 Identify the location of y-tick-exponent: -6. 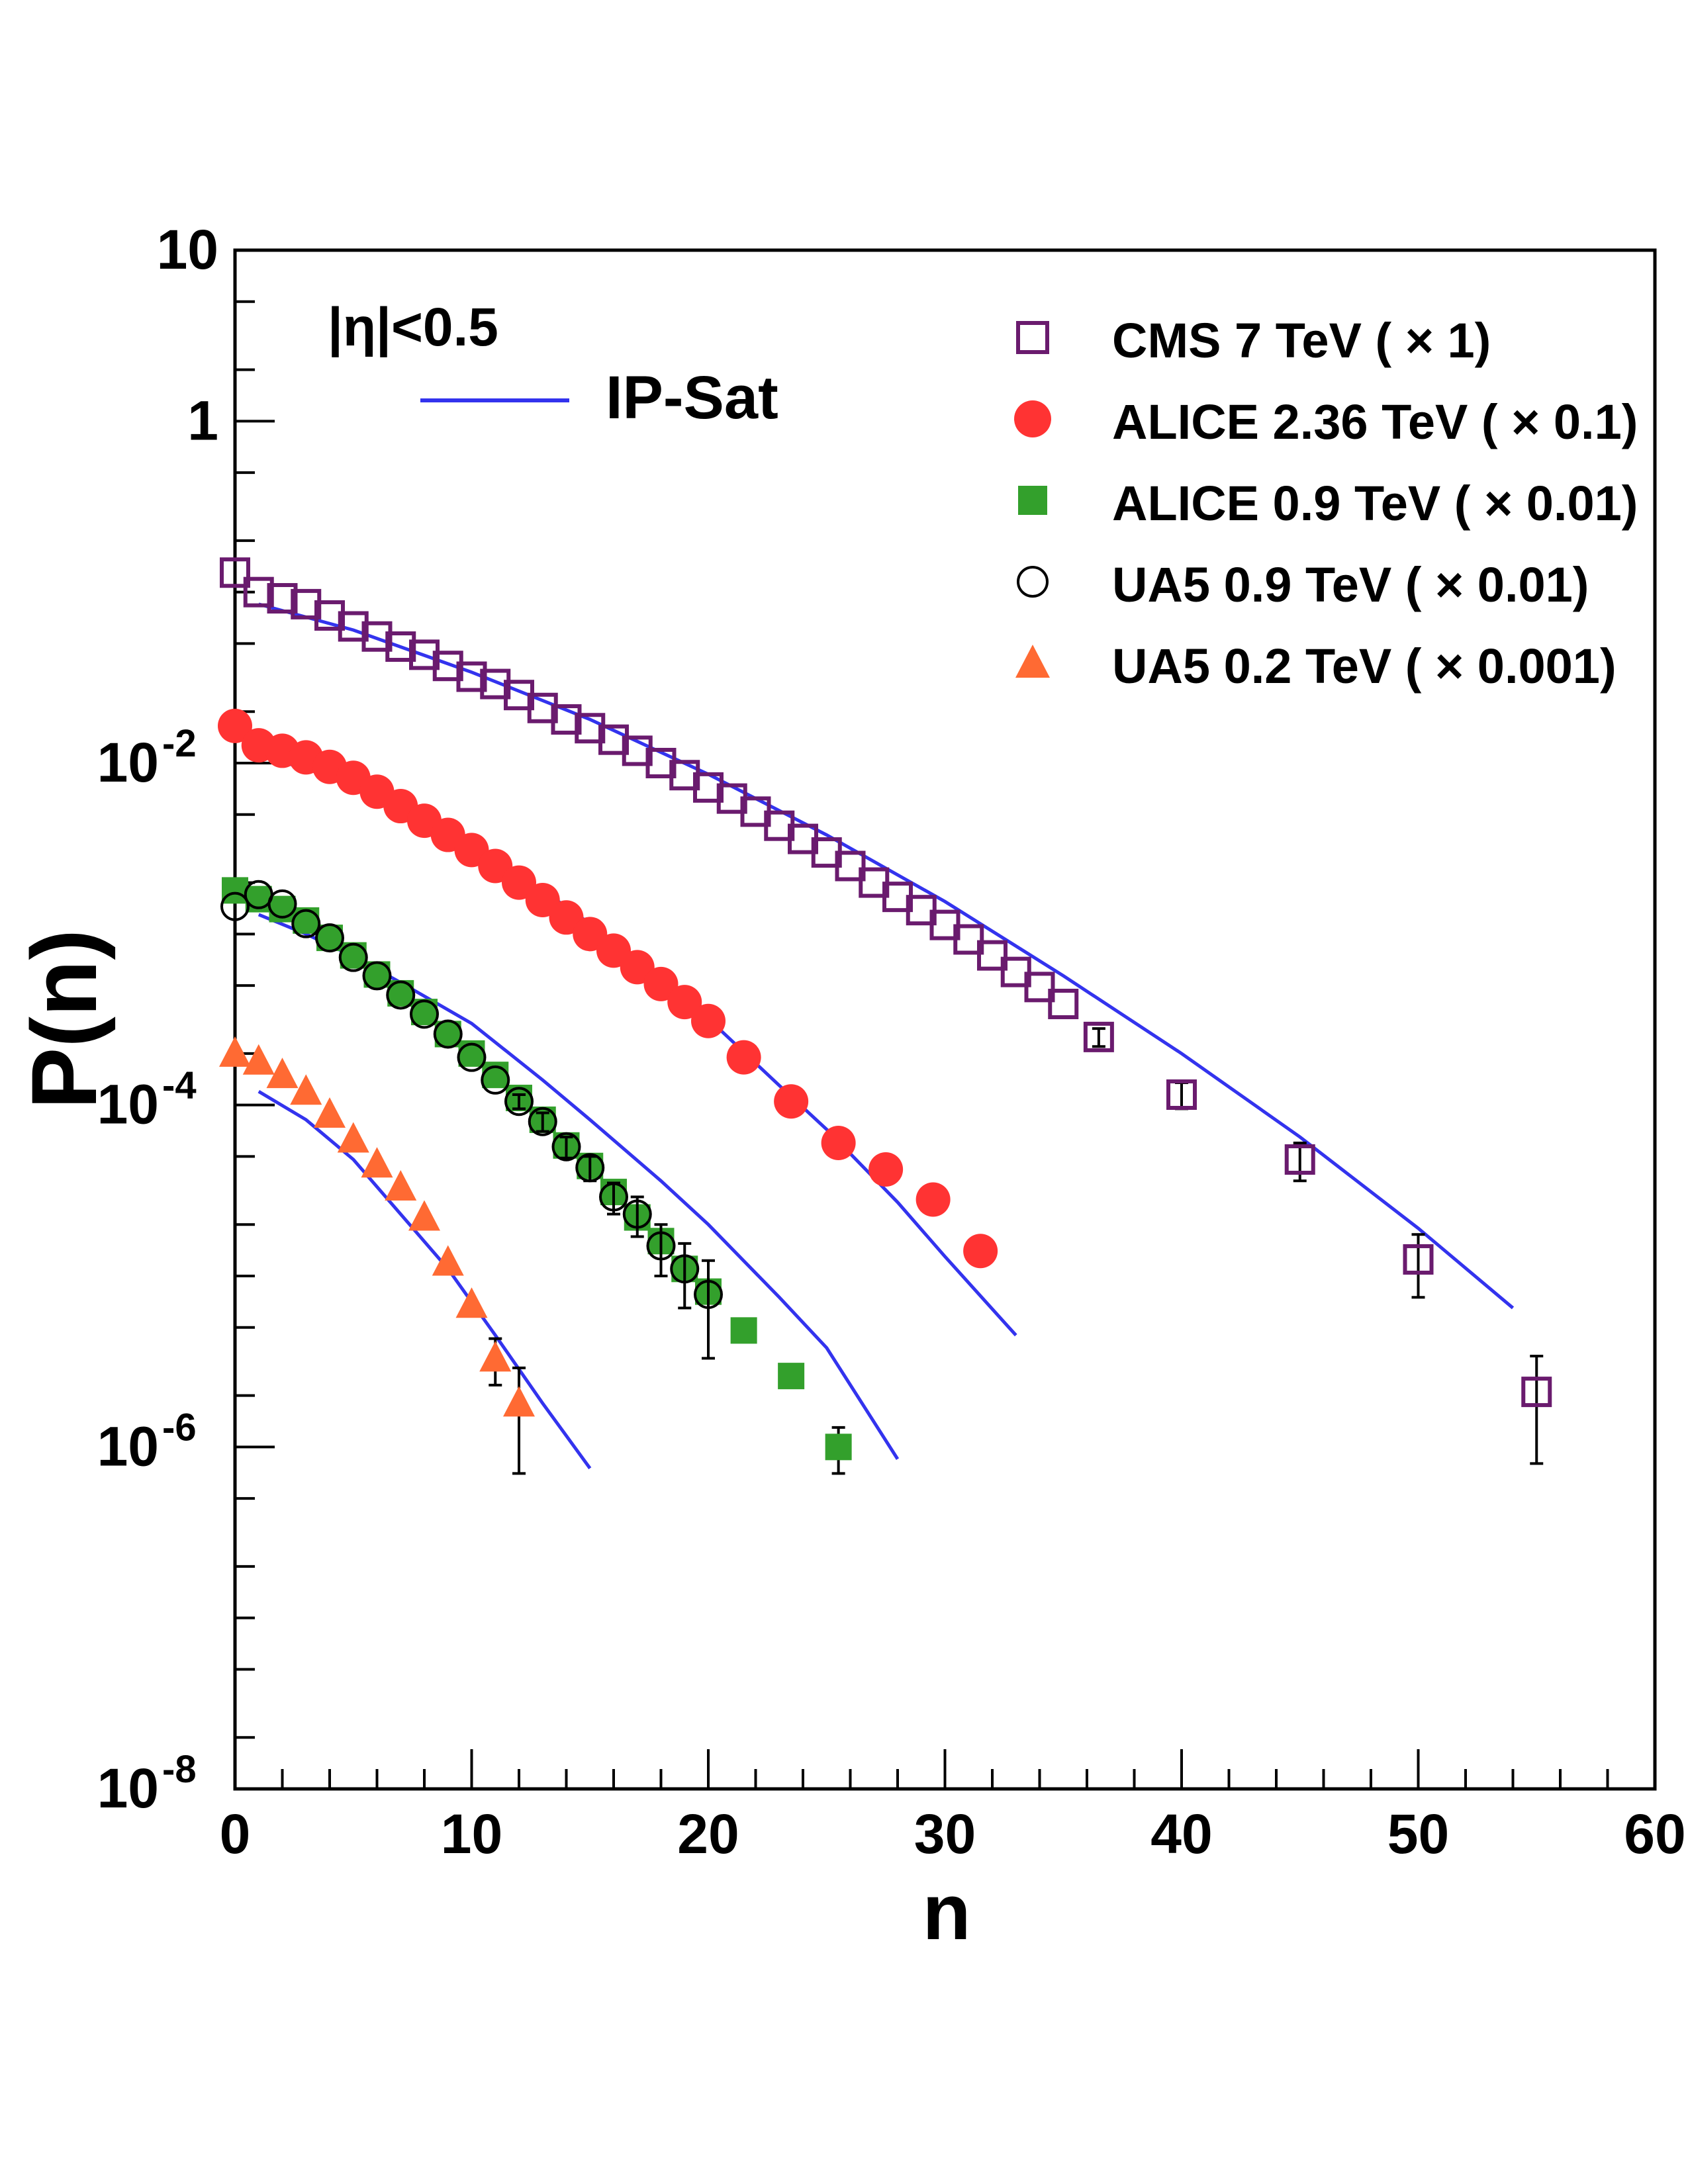
(179, 1427).